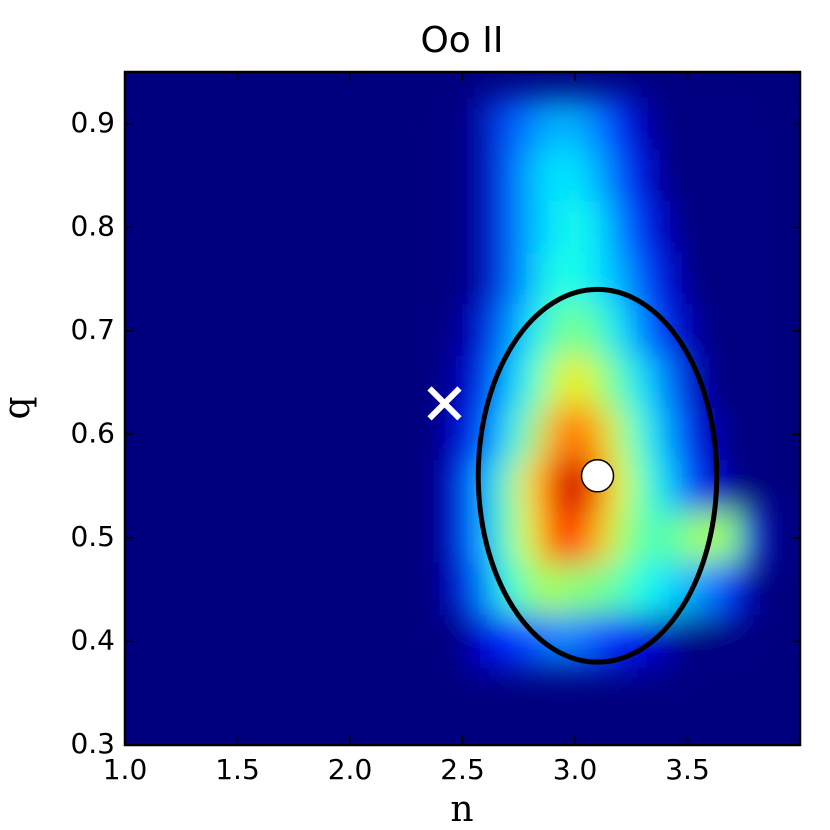 The width and height of the screenshot is (830, 830). What do you see at coordinates (92, 122) in the screenshot?
I see `y-tick-label: 0.9` at bounding box center [92, 122].